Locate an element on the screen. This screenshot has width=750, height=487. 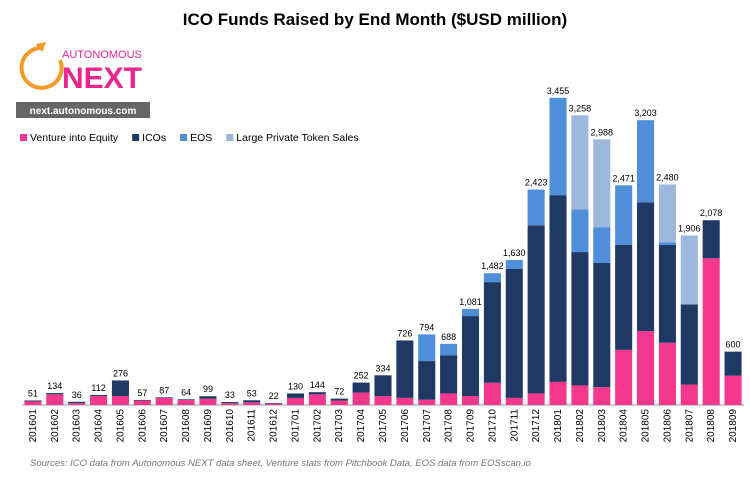
total-label: 22 is located at coordinates (274, 396).